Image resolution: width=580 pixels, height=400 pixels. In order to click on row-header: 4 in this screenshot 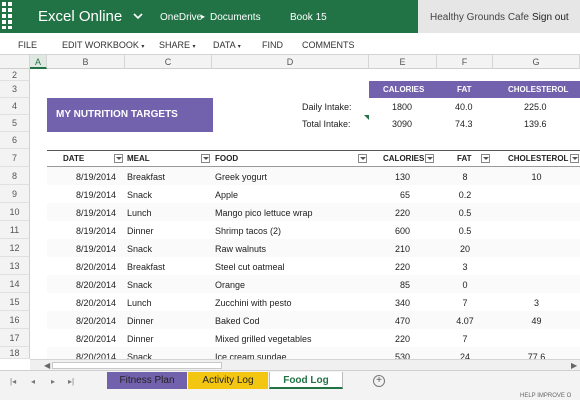, I will do `click(15, 106)`.